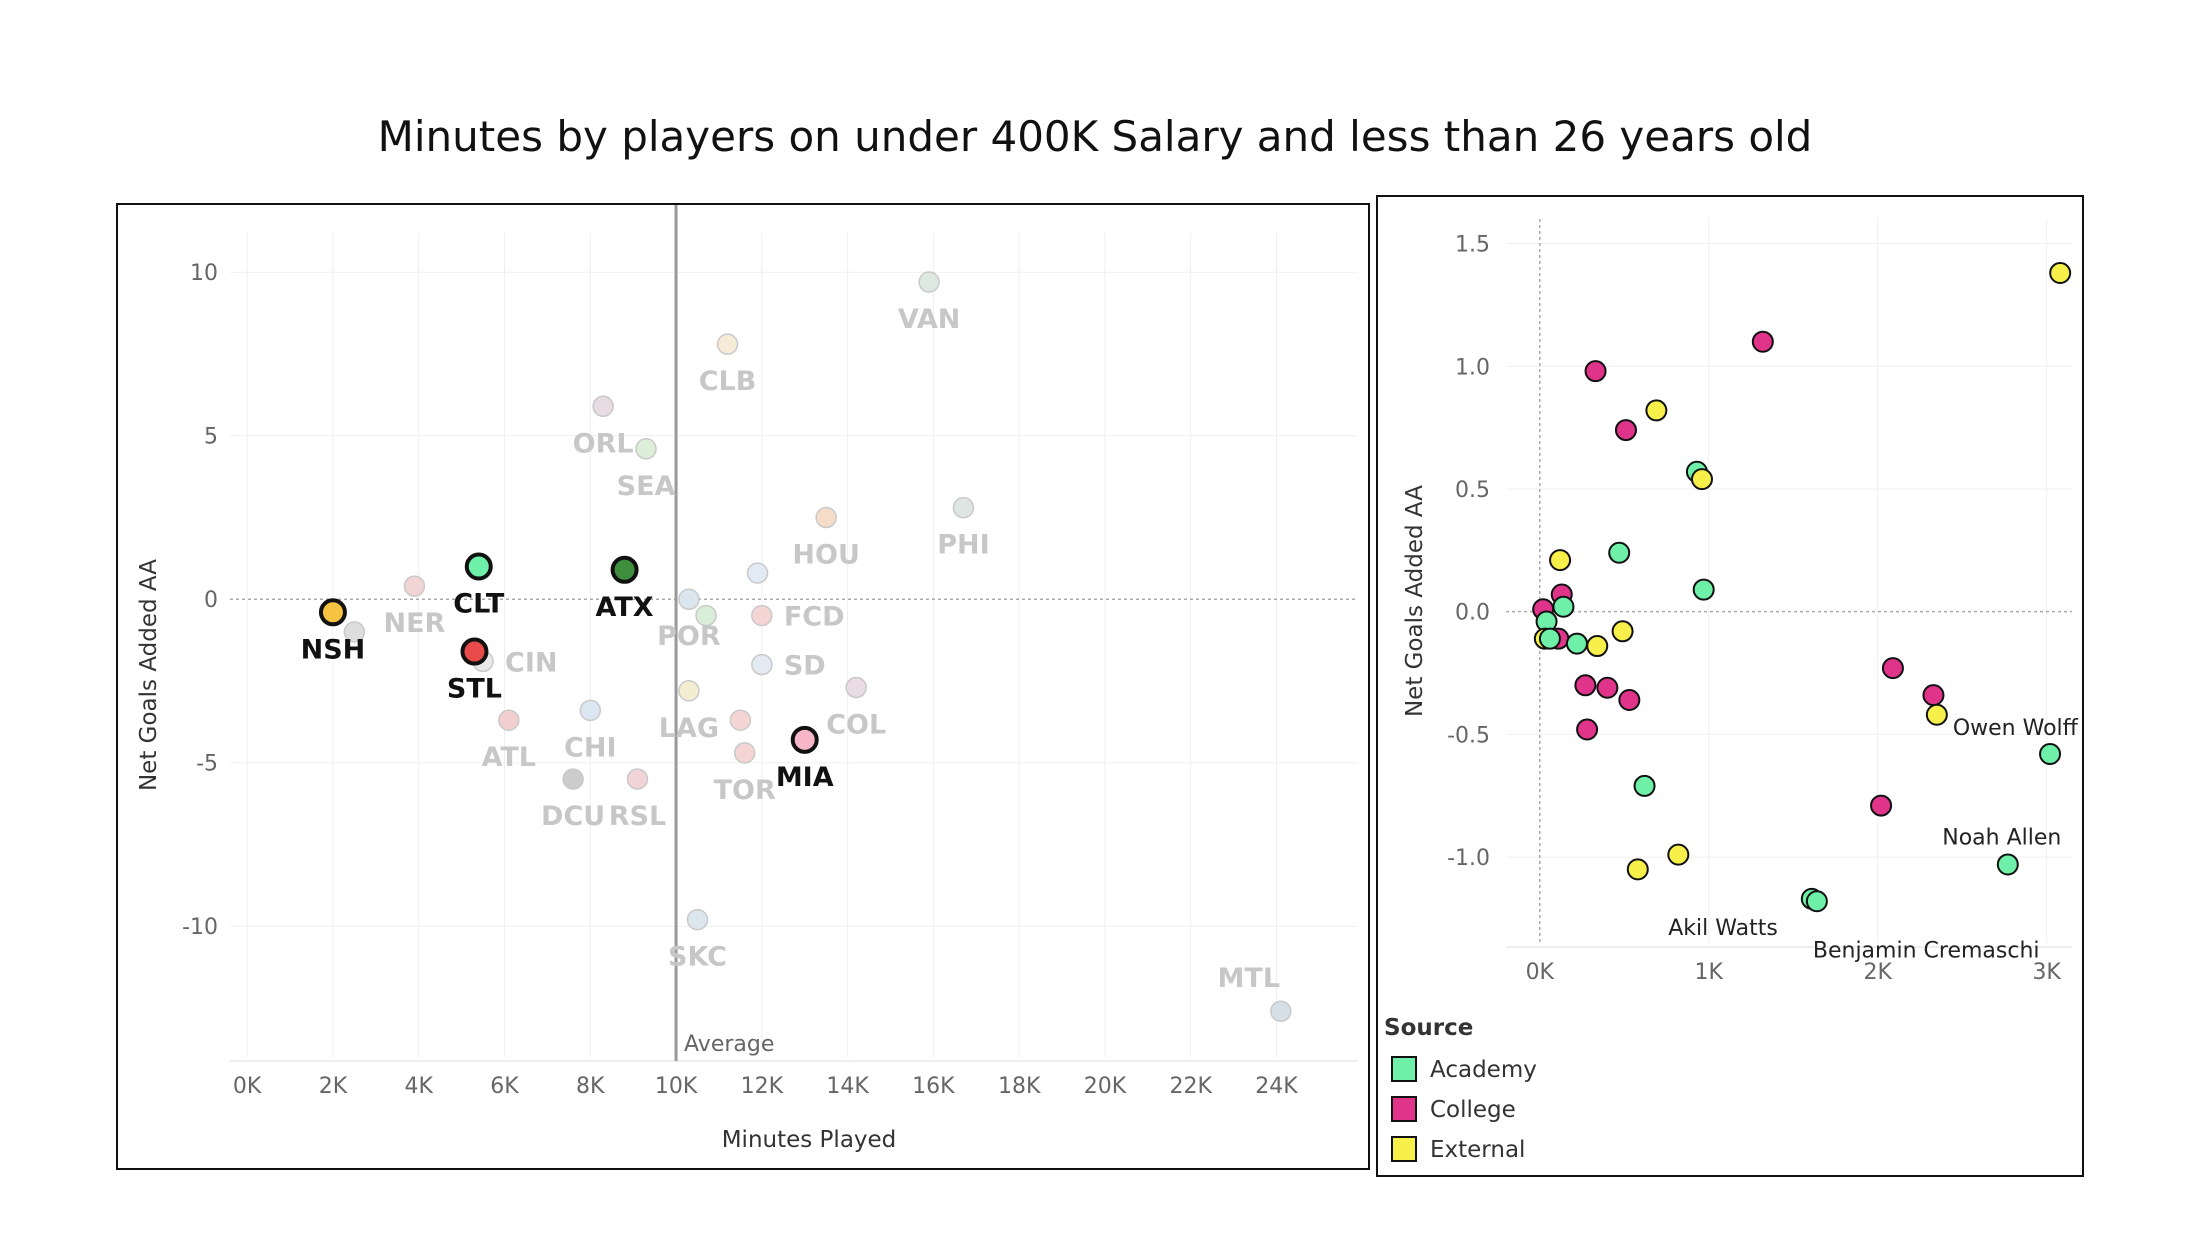  What do you see at coordinates (1926, 950) in the screenshot?
I see `player-label-benjamin-cremaschi: Benjamin Cremaschi` at bounding box center [1926, 950].